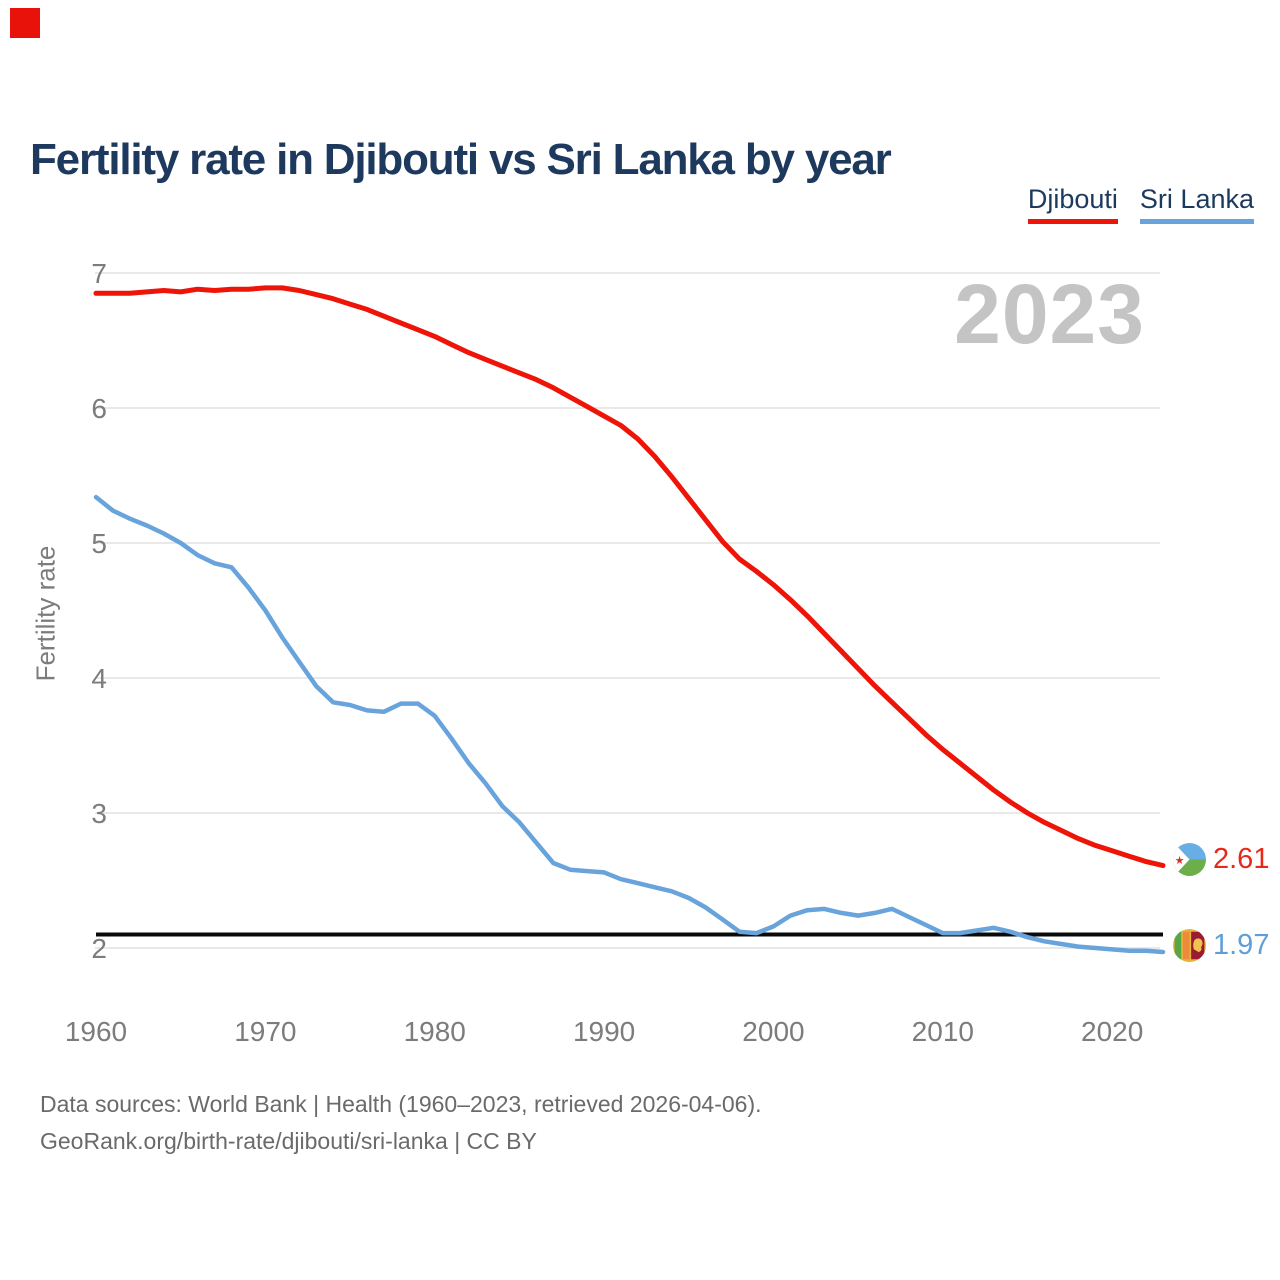  Describe the element at coordinates (99, 273) in the screenshot. I see `y-tick-label-7: 7` at that location.